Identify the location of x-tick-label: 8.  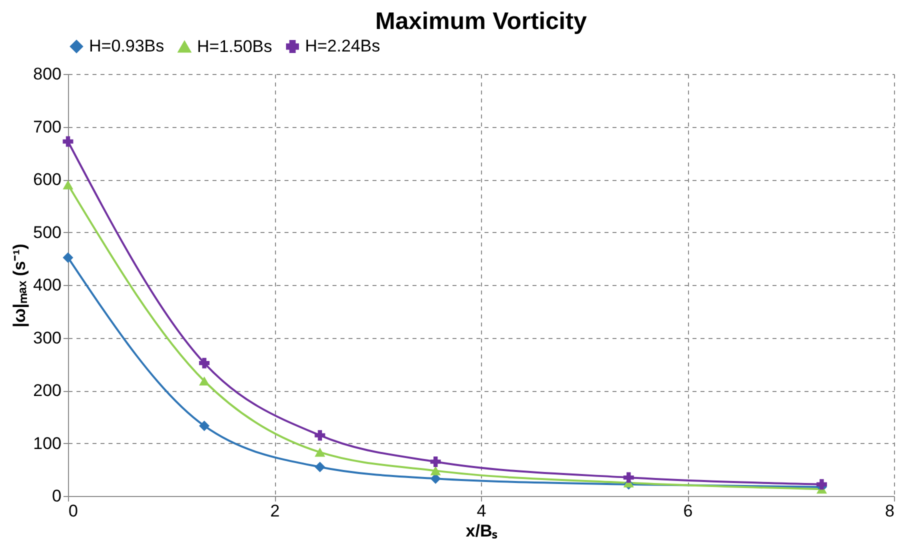
(889, 511).